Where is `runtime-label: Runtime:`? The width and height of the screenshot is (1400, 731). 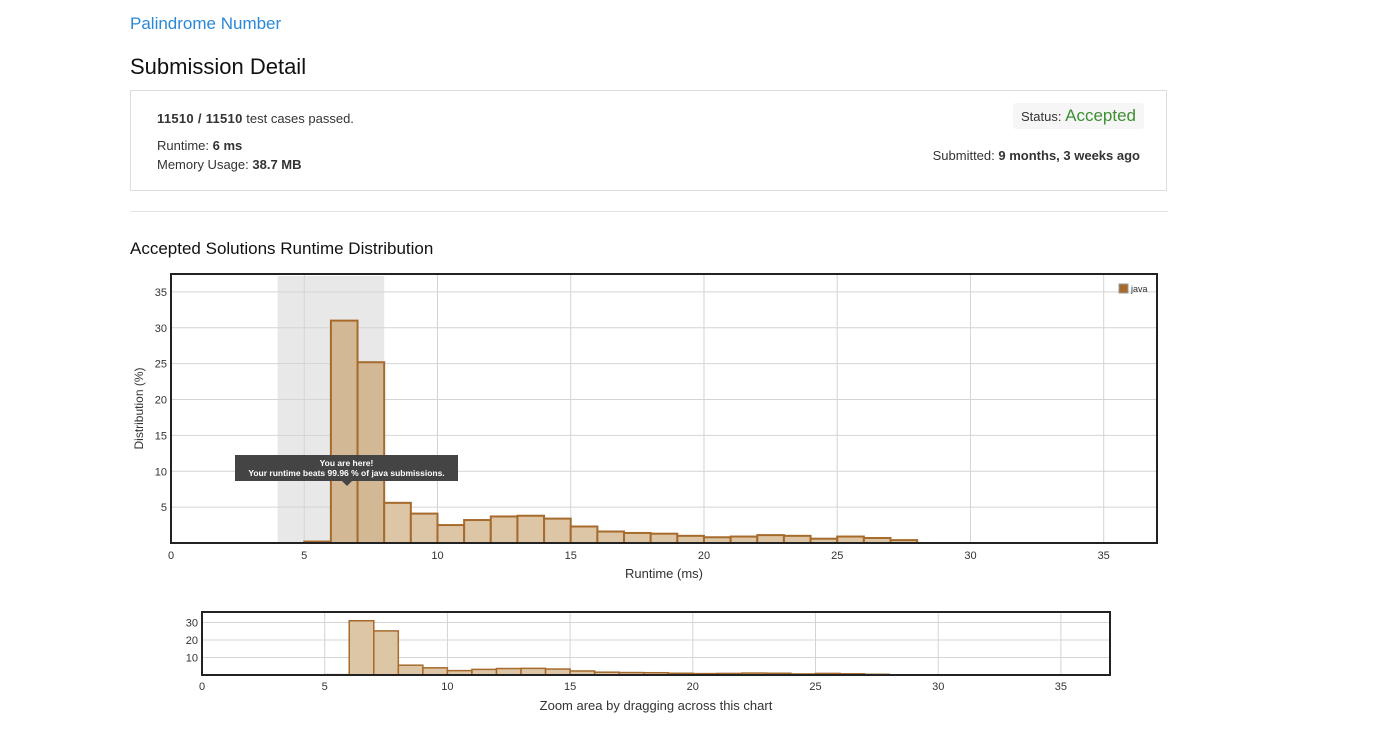
runtime-label: Runtime: is located at coordinates (183, 145).